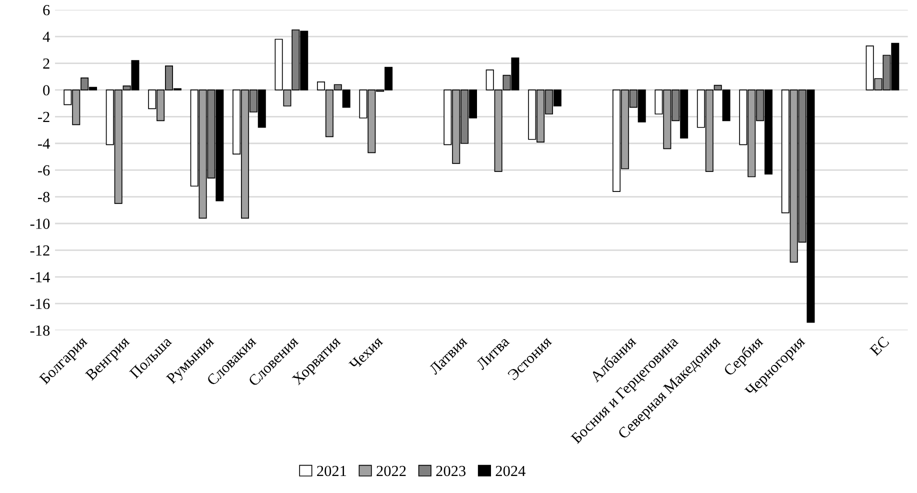  Describe the element at coordinates (879, 346) in the screenshot. I see `x-tick-label: ЕС` at that location.